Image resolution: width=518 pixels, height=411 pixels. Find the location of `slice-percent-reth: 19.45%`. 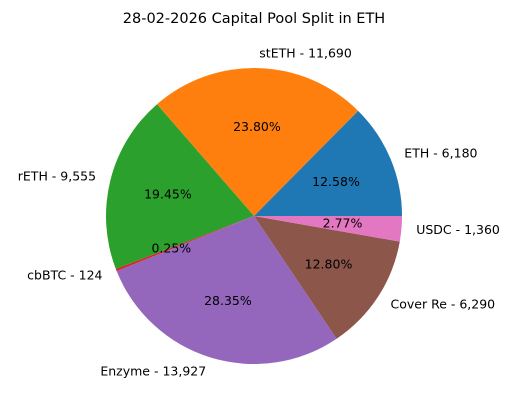

slice-percent-reth: 19.45% is located at coordinates (168, 194).